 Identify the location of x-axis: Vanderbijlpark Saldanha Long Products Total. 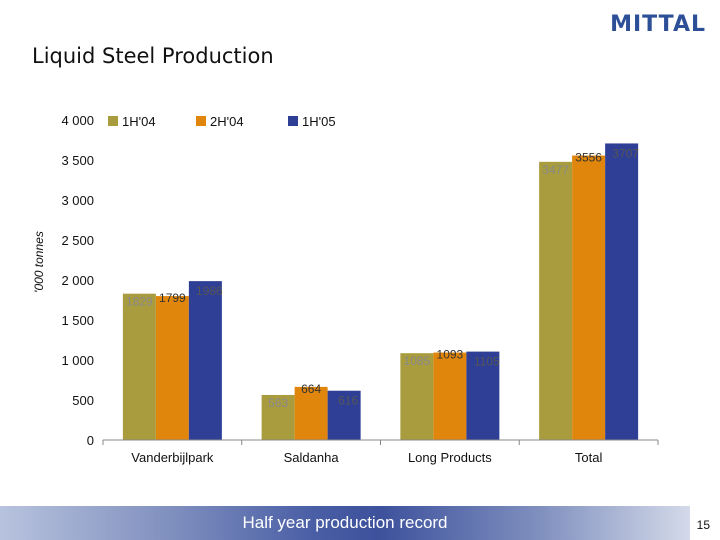
(380, 452).